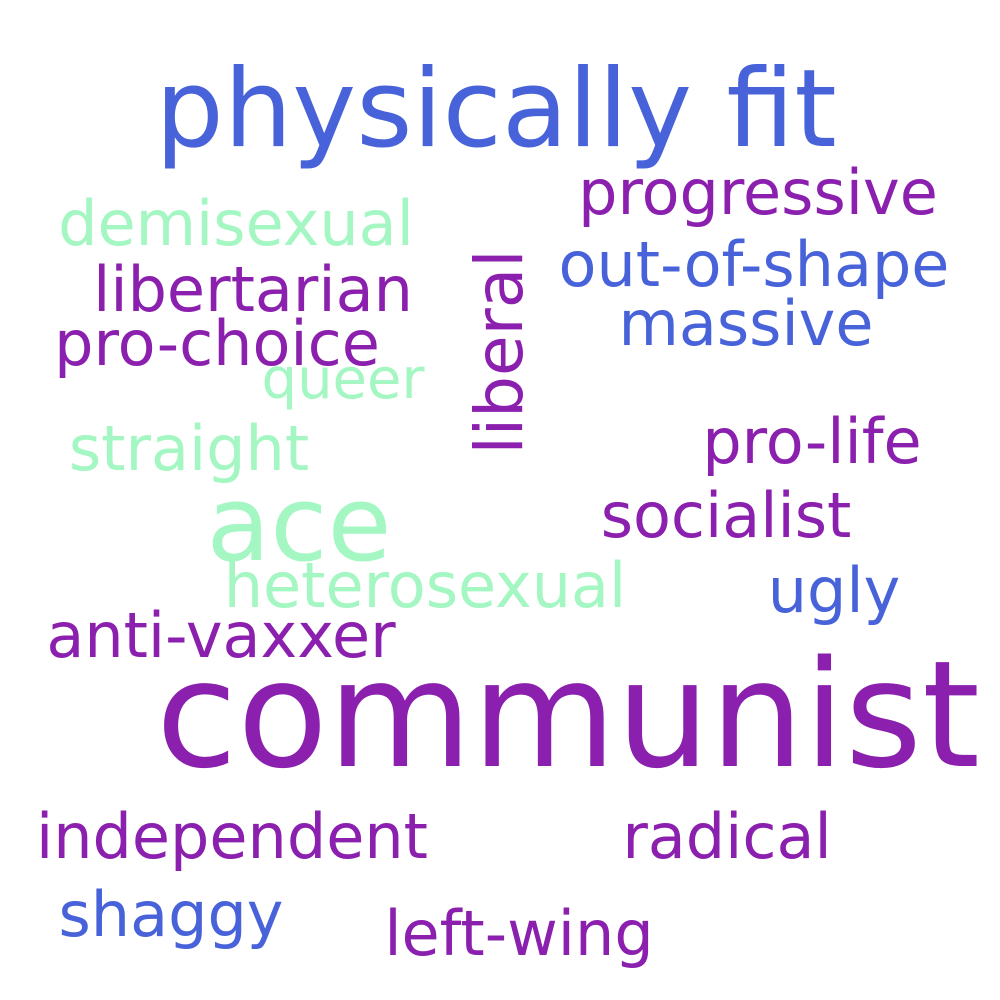 This screenshot has height=1000, width=1000. I want to click on word-pro-choice: pro-choice, so click(217, 343).